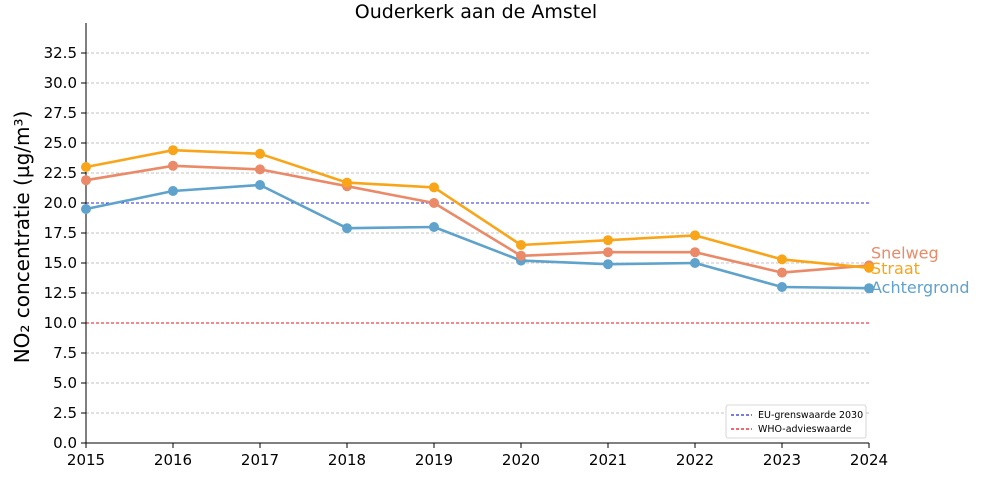 This screenshot has width=986, height=478. Describe the element at coordinates (60, 113) in the screenshot. I see `y-tick-label: 27.5` at that location.